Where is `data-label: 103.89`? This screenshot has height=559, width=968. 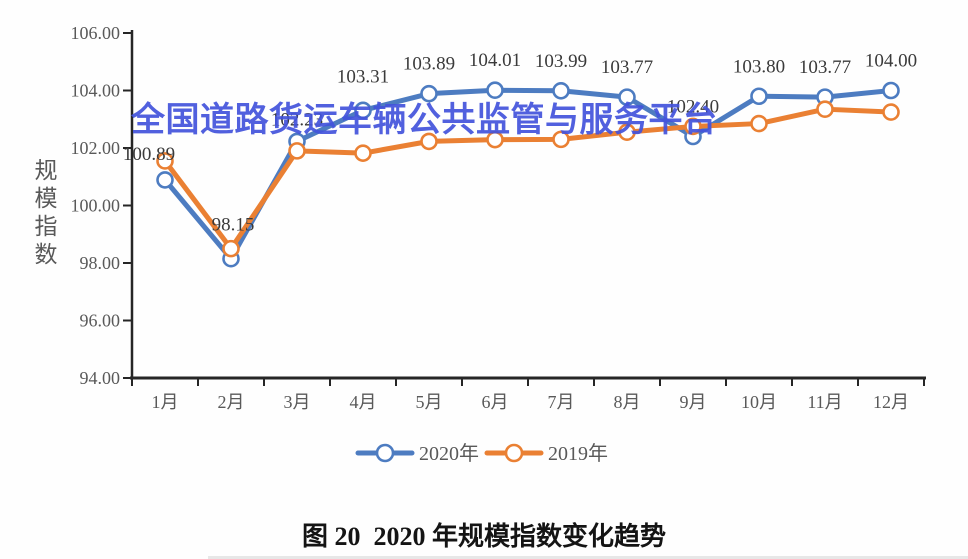
data-label: 103.89 is located at coordinates (429, 64).